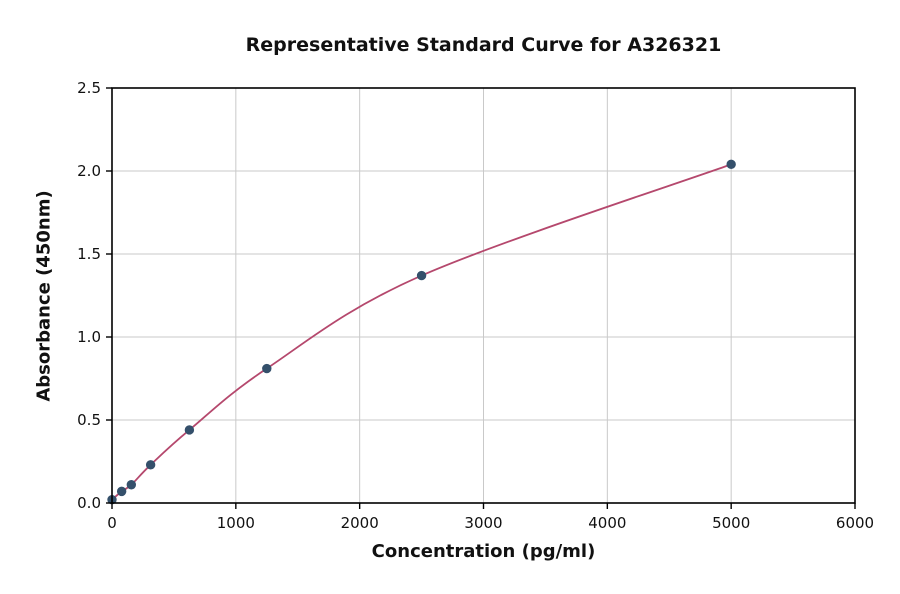 Image resolution: width=900 pixels, height=594 pixels. I want to click on x-tick-label: 1000, so click(236, 523).